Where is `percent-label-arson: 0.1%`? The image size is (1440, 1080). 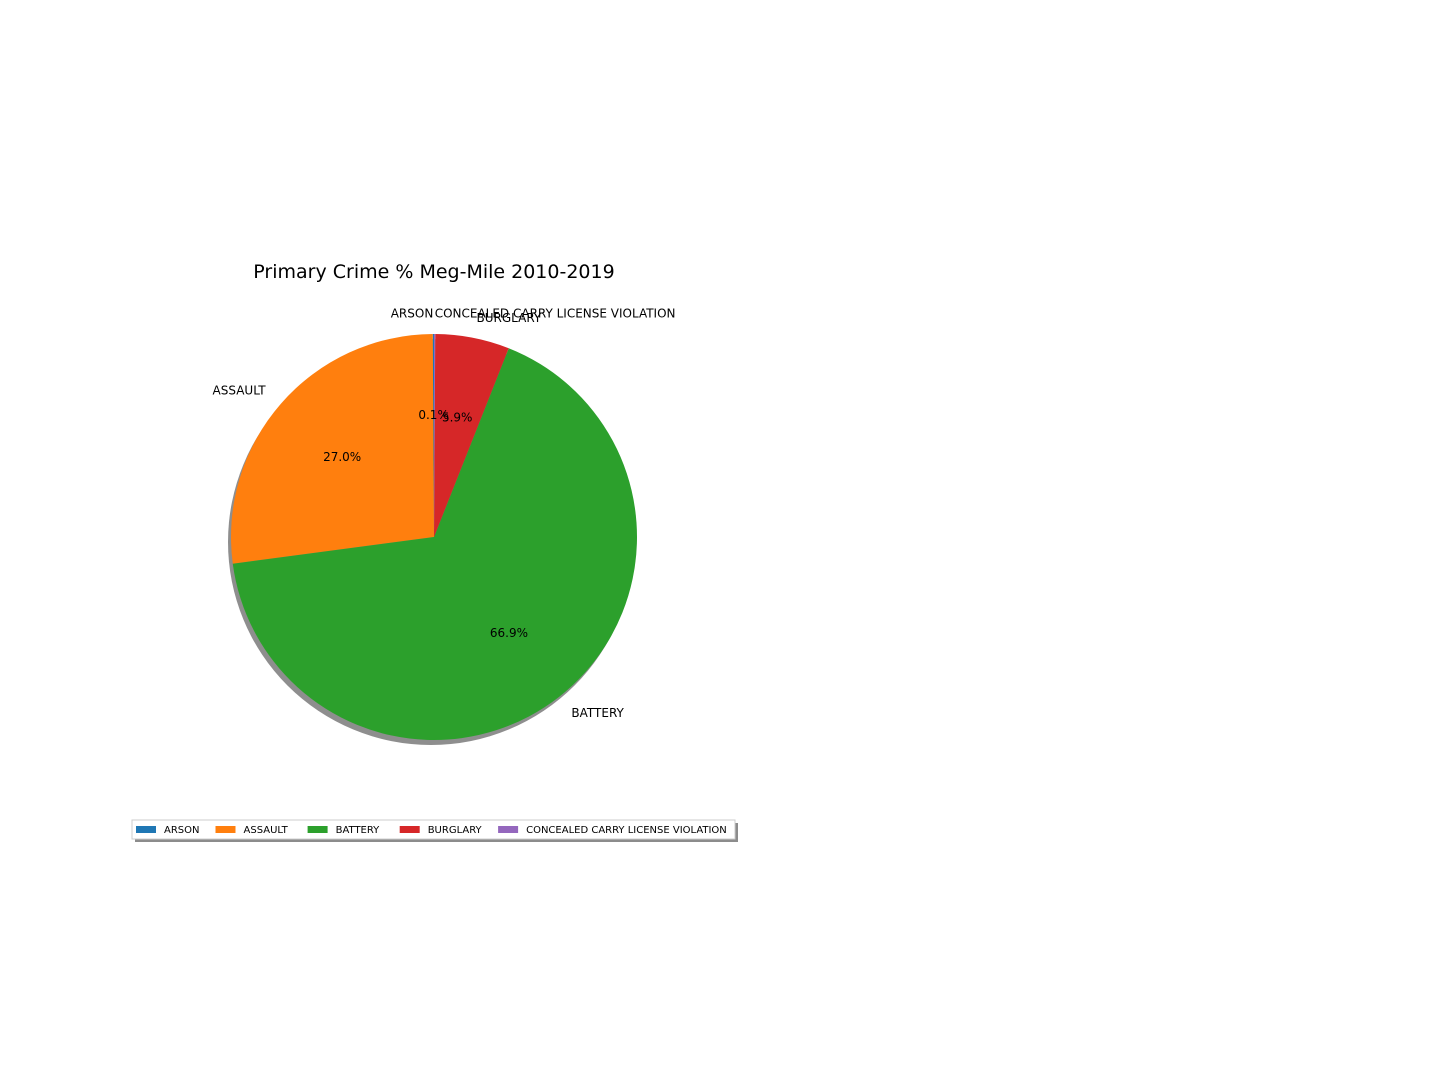
percent-label-arson: 0.1% is located at coordinates (433, 415).